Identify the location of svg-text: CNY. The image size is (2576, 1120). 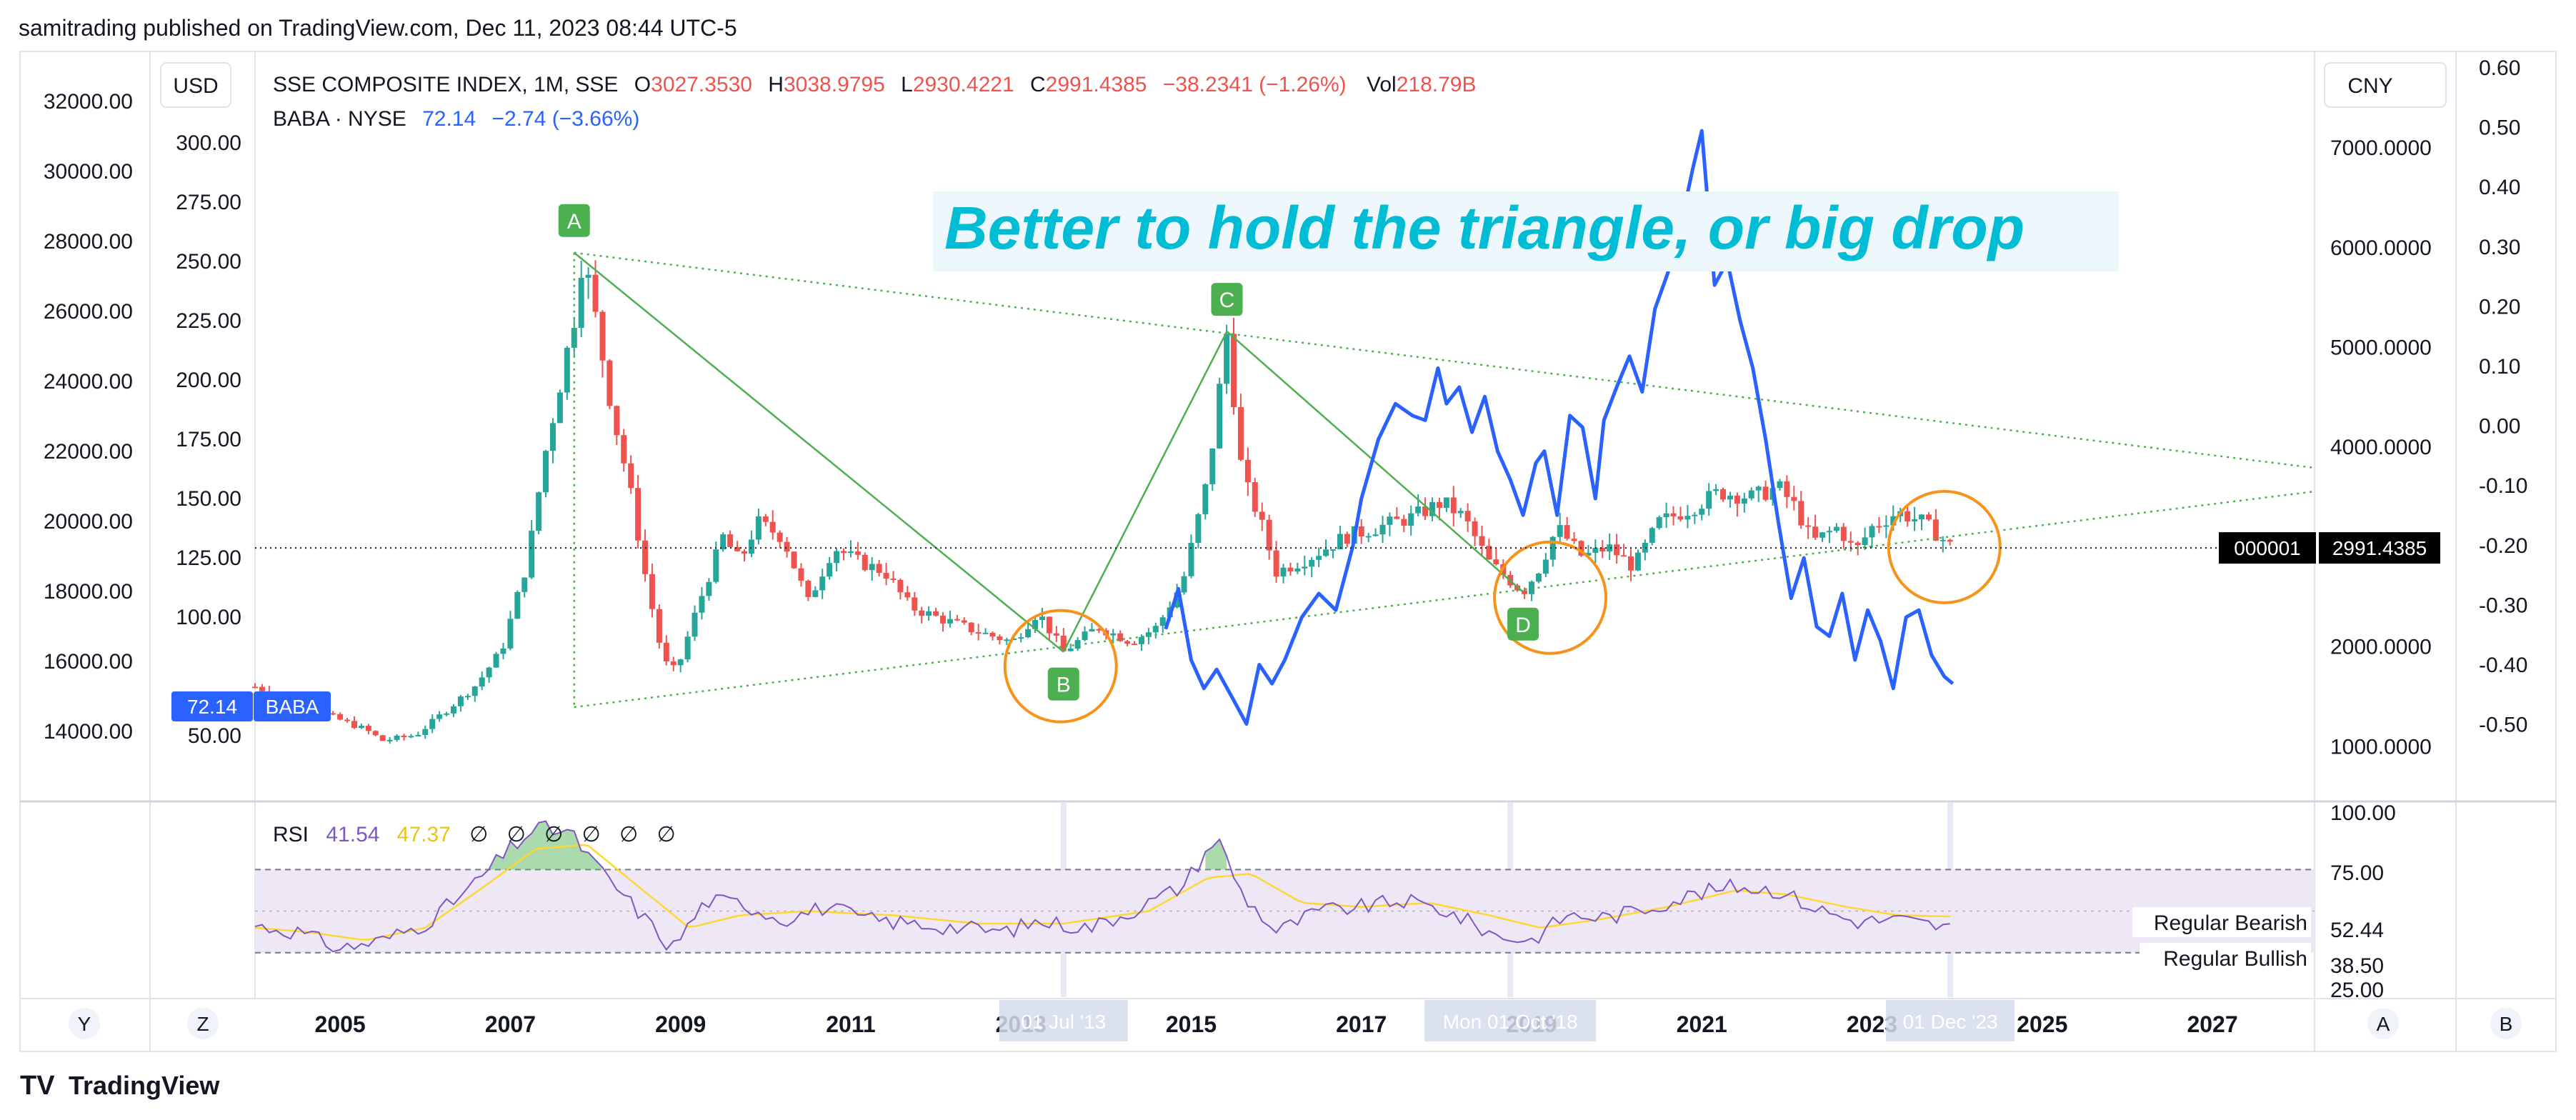
(2370, 86).